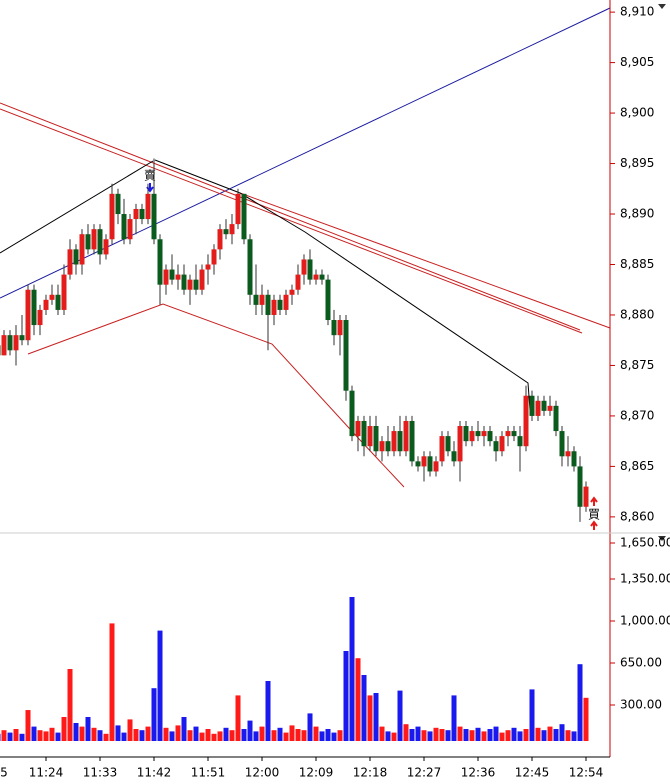 This screenshot has width=670, height=784. Describe the element at coordinates (370, 773) in the screenshot. I see `x-tick-label: 12:18` at that location.